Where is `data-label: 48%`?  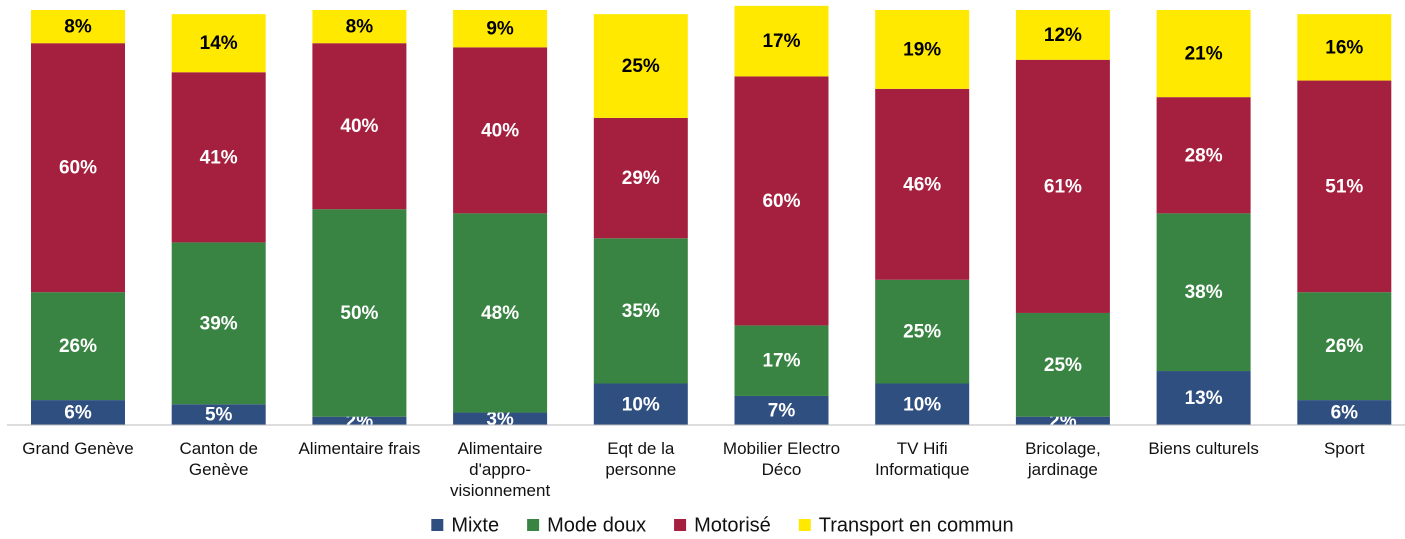 data-label: 48% is located at coordinates (500, 313).